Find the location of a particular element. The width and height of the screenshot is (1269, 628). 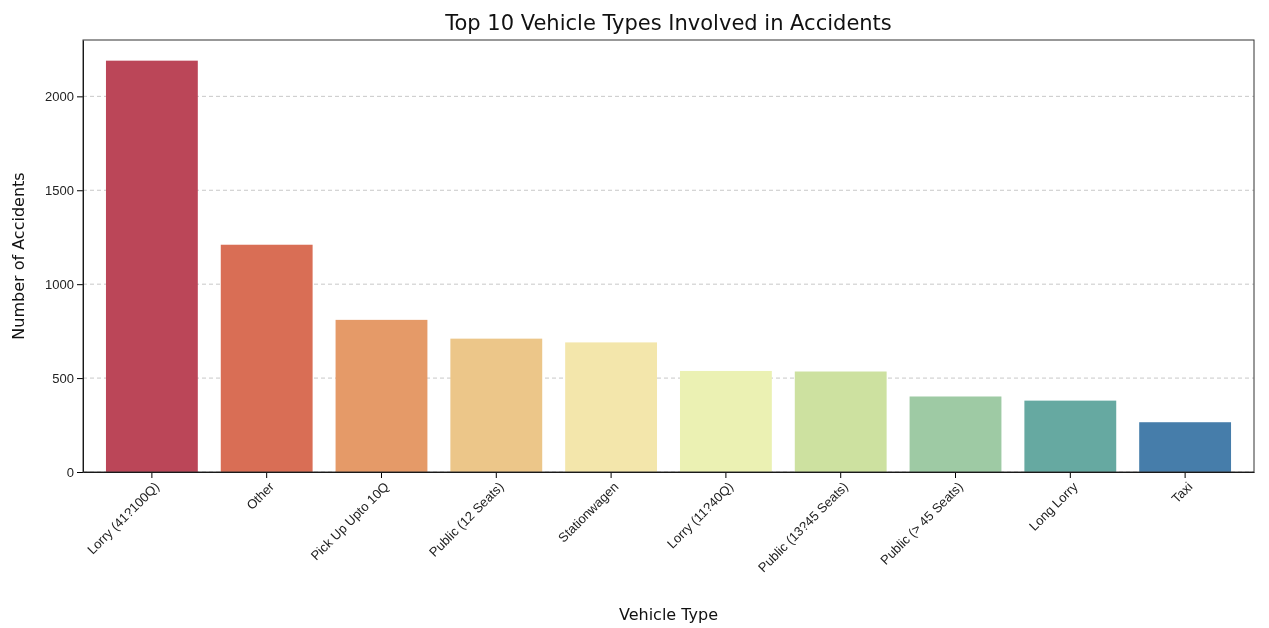

x-tick-label: Taxi is located at coordinates (1182, 493).